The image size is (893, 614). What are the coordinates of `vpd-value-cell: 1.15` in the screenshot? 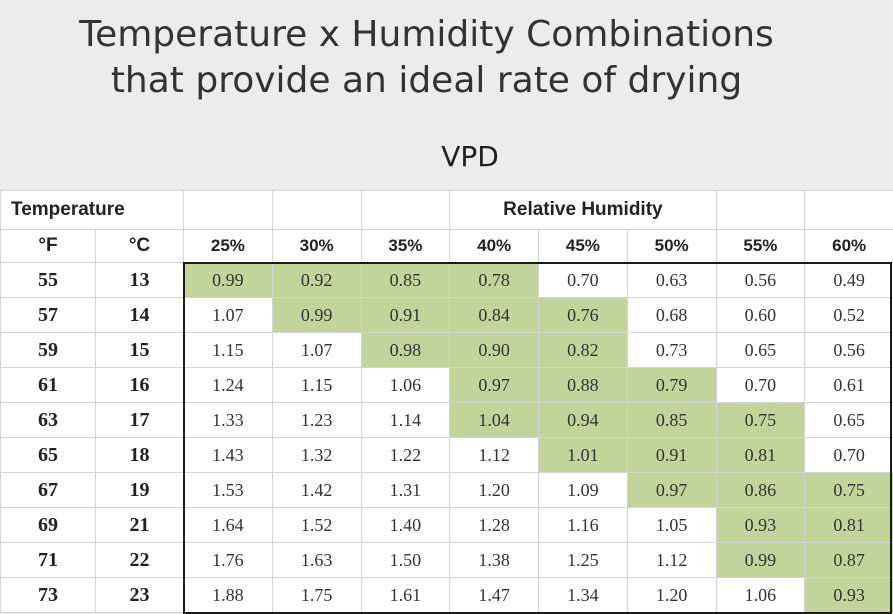 It's located at (228, 350).